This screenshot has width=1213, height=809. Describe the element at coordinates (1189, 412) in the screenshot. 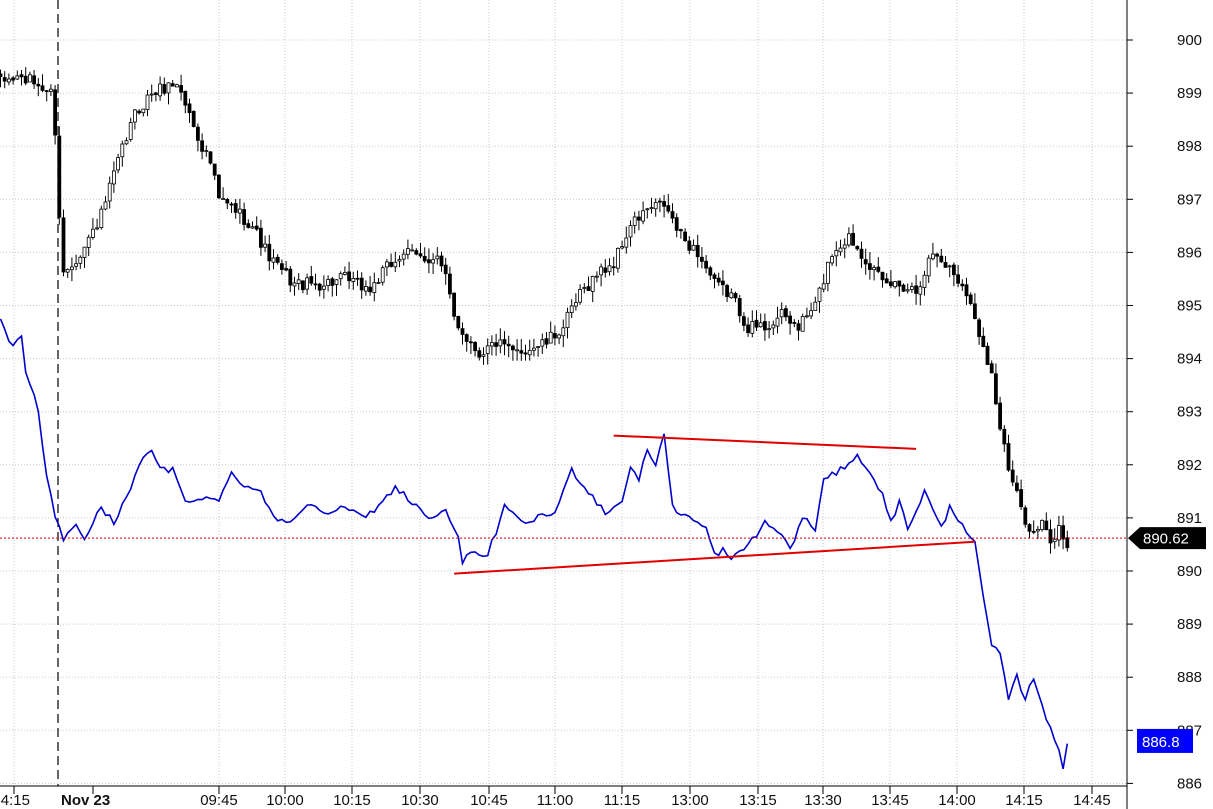

I see `price-tick-label: 893` at that location.